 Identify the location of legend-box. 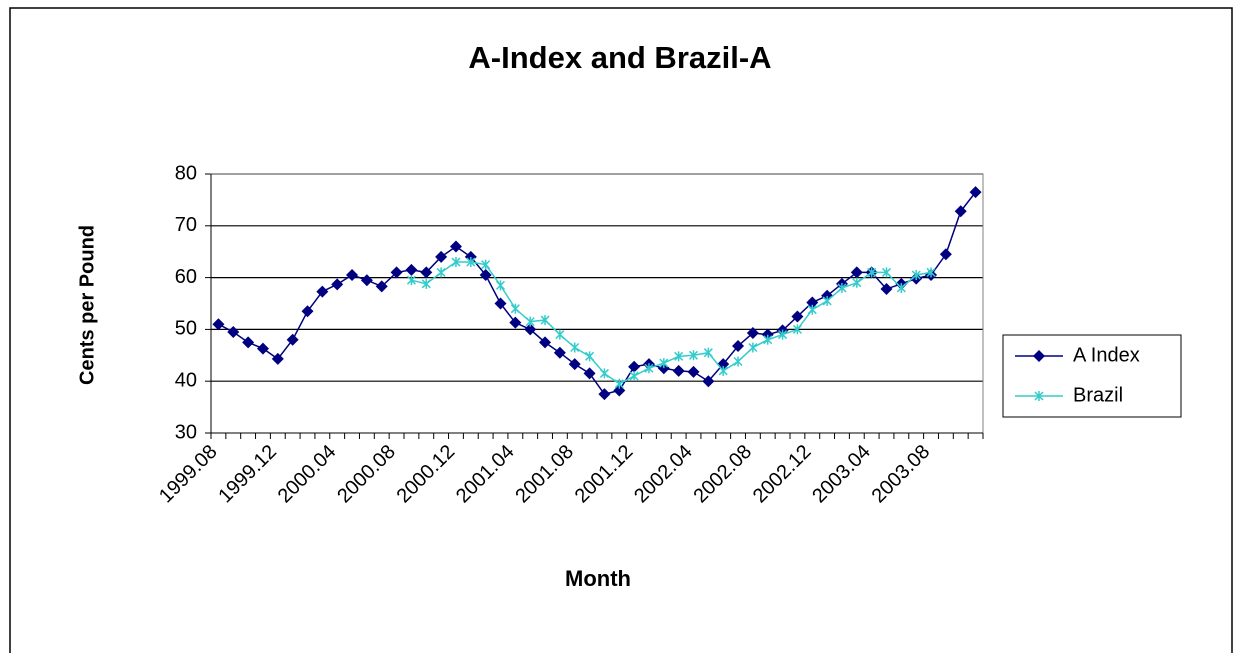
(1092, 376).